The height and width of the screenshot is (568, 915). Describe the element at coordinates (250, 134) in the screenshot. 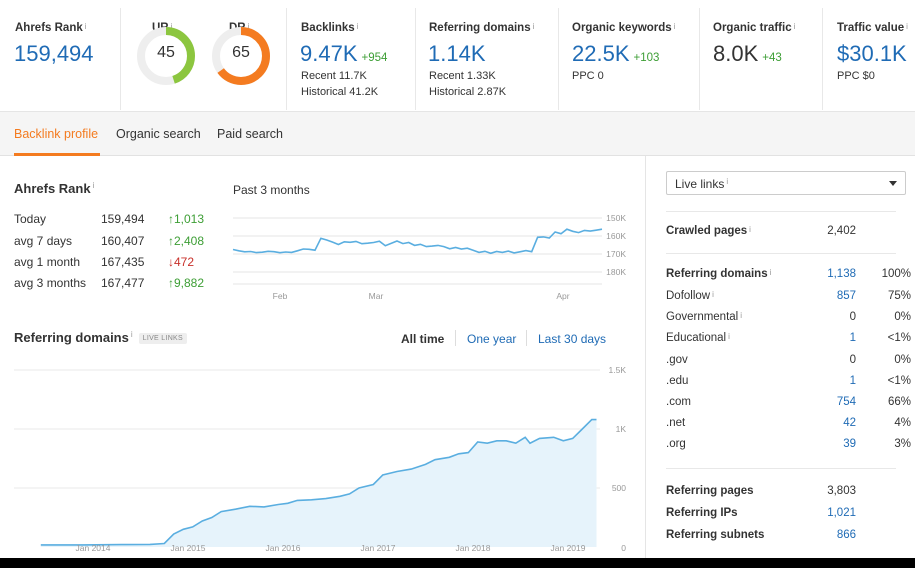

I see `tab-paid-search: Paid search` at that location.